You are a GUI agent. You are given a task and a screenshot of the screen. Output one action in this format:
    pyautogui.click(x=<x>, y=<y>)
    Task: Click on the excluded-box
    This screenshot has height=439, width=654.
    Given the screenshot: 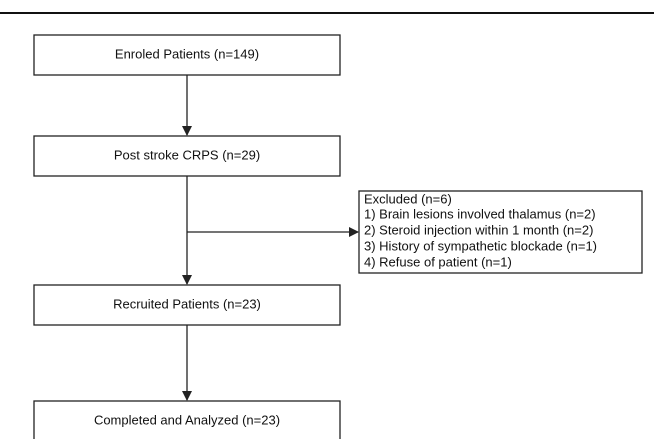 What is the action you would take?
    pyautogui.click(x=500, y=232)
    